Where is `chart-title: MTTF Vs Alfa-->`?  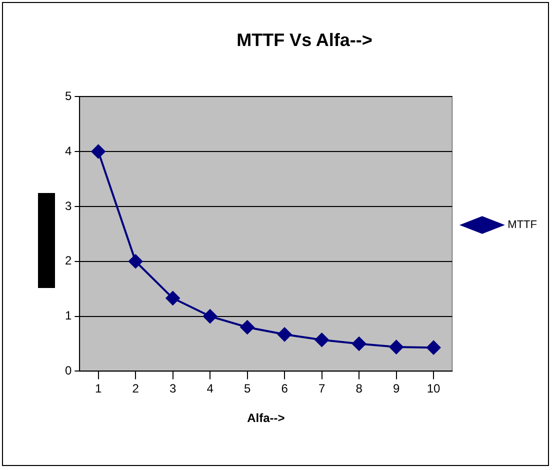
chart-title: MTTF Vs Alfa--> is located at coordinates (304, 40).